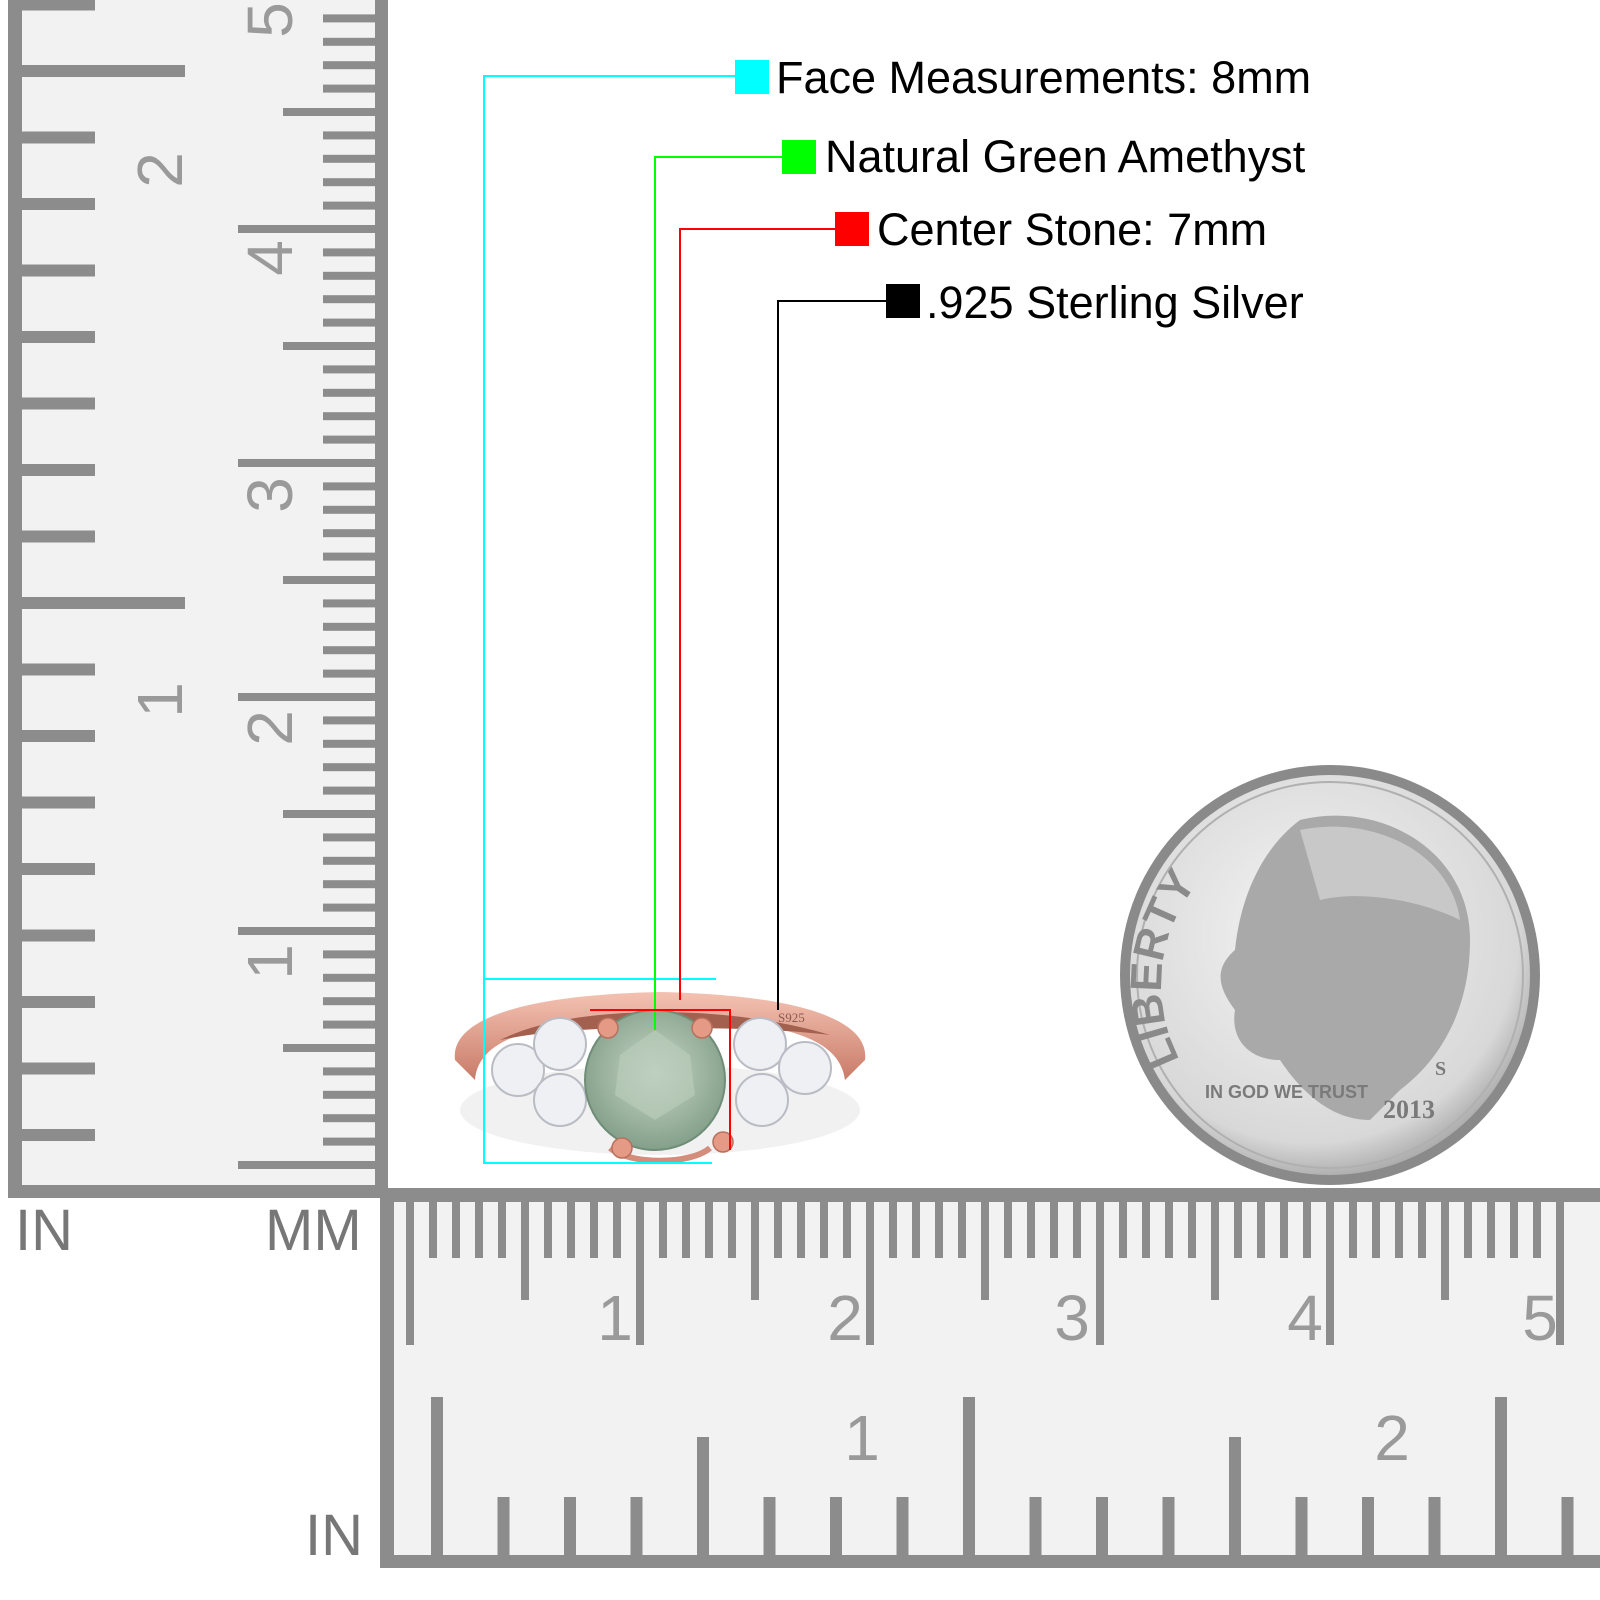 The height and width of the screenshot is (1600, 1600). Describe the element at coordinates (1330, 975) in the screenshot. I see `dime-coin: LIBERTY IN GOD WE TRUST 2013 S` at that location.